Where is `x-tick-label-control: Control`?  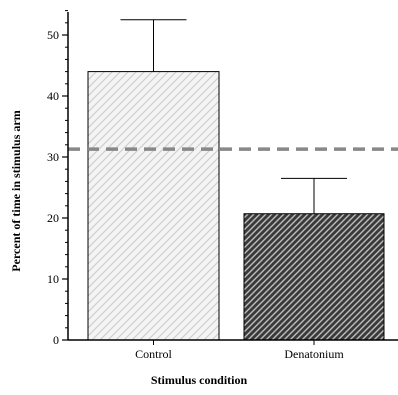
x-tick-label-control: Control is located at coordinates (153, 354).